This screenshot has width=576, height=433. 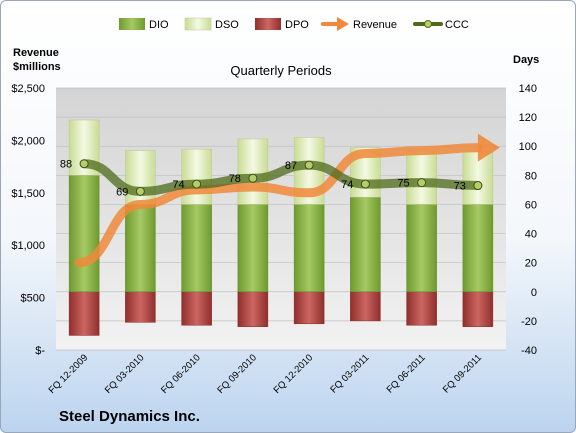 What do you see at coordinates (159, 25) in the screenshot?
I see `legend-dio-label: DIO` at bounding box center [159, 25].